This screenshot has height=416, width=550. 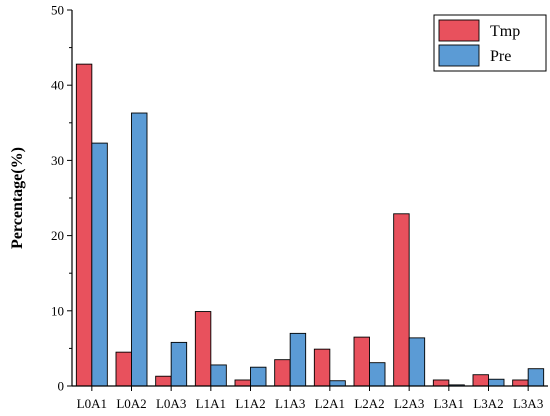 I want to click on x-tick-label-l2a3: L2A3, so click(x=409, y=403).